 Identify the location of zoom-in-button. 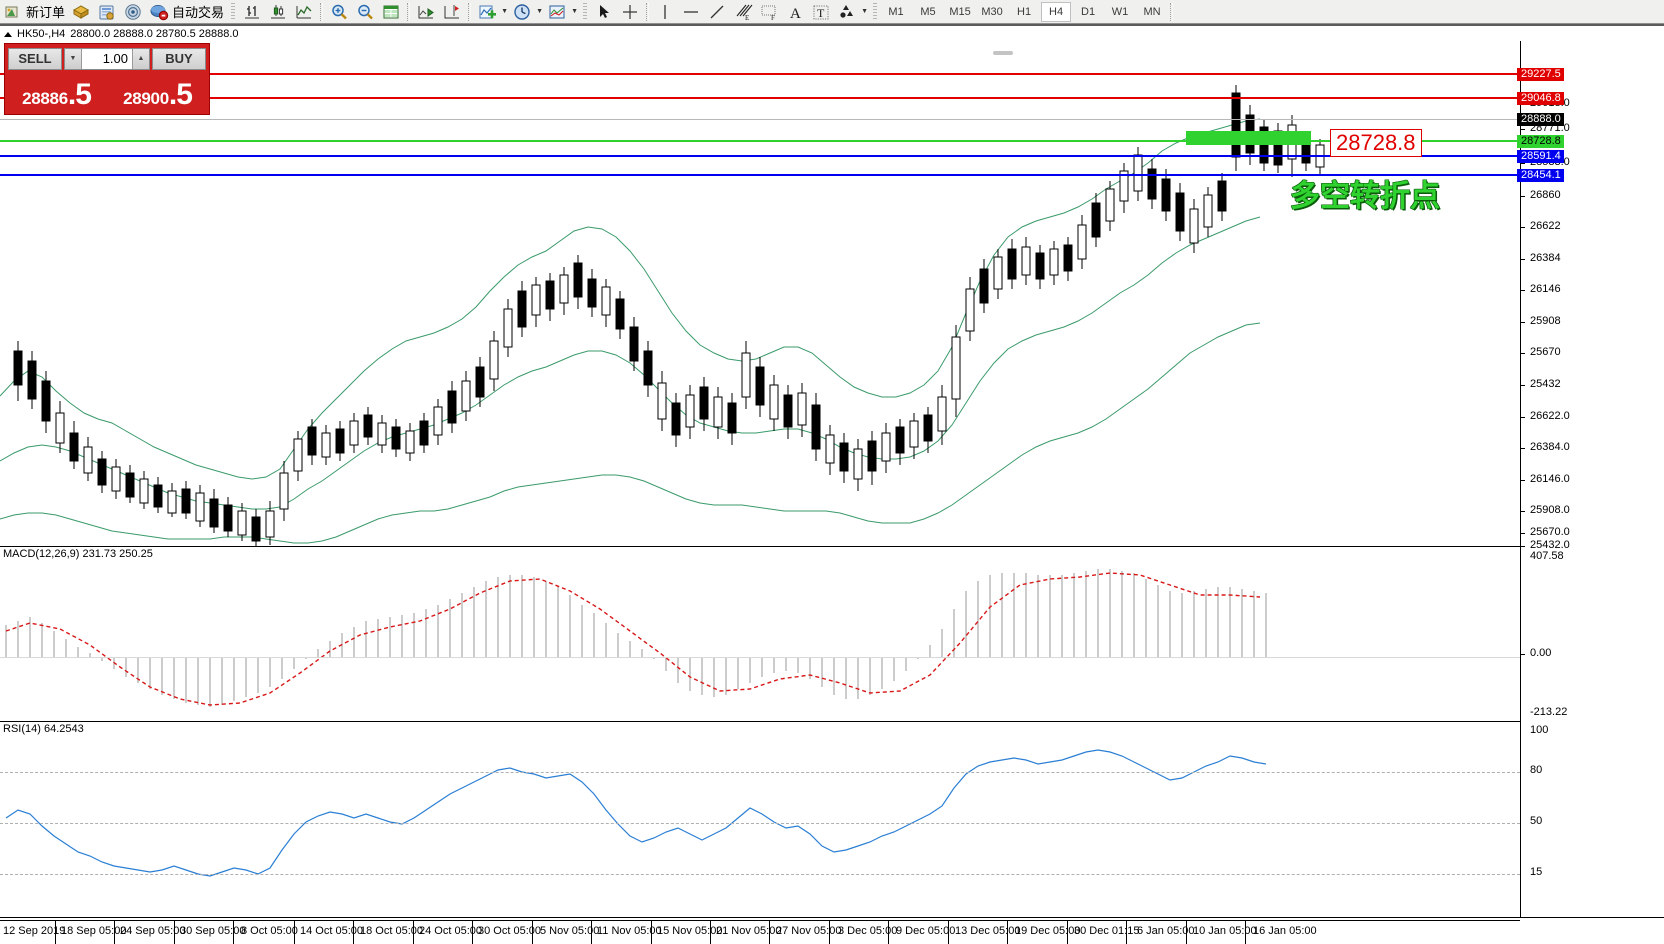
(339, 12).